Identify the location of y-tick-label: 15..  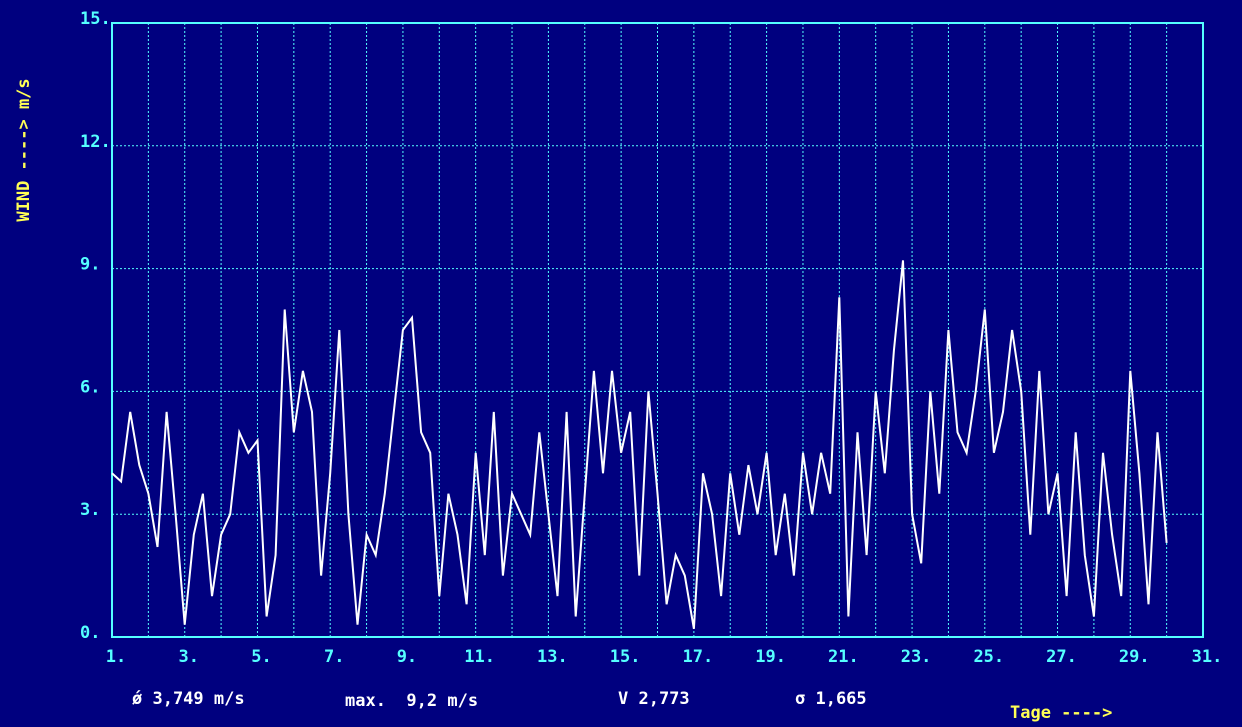
(95, 19).